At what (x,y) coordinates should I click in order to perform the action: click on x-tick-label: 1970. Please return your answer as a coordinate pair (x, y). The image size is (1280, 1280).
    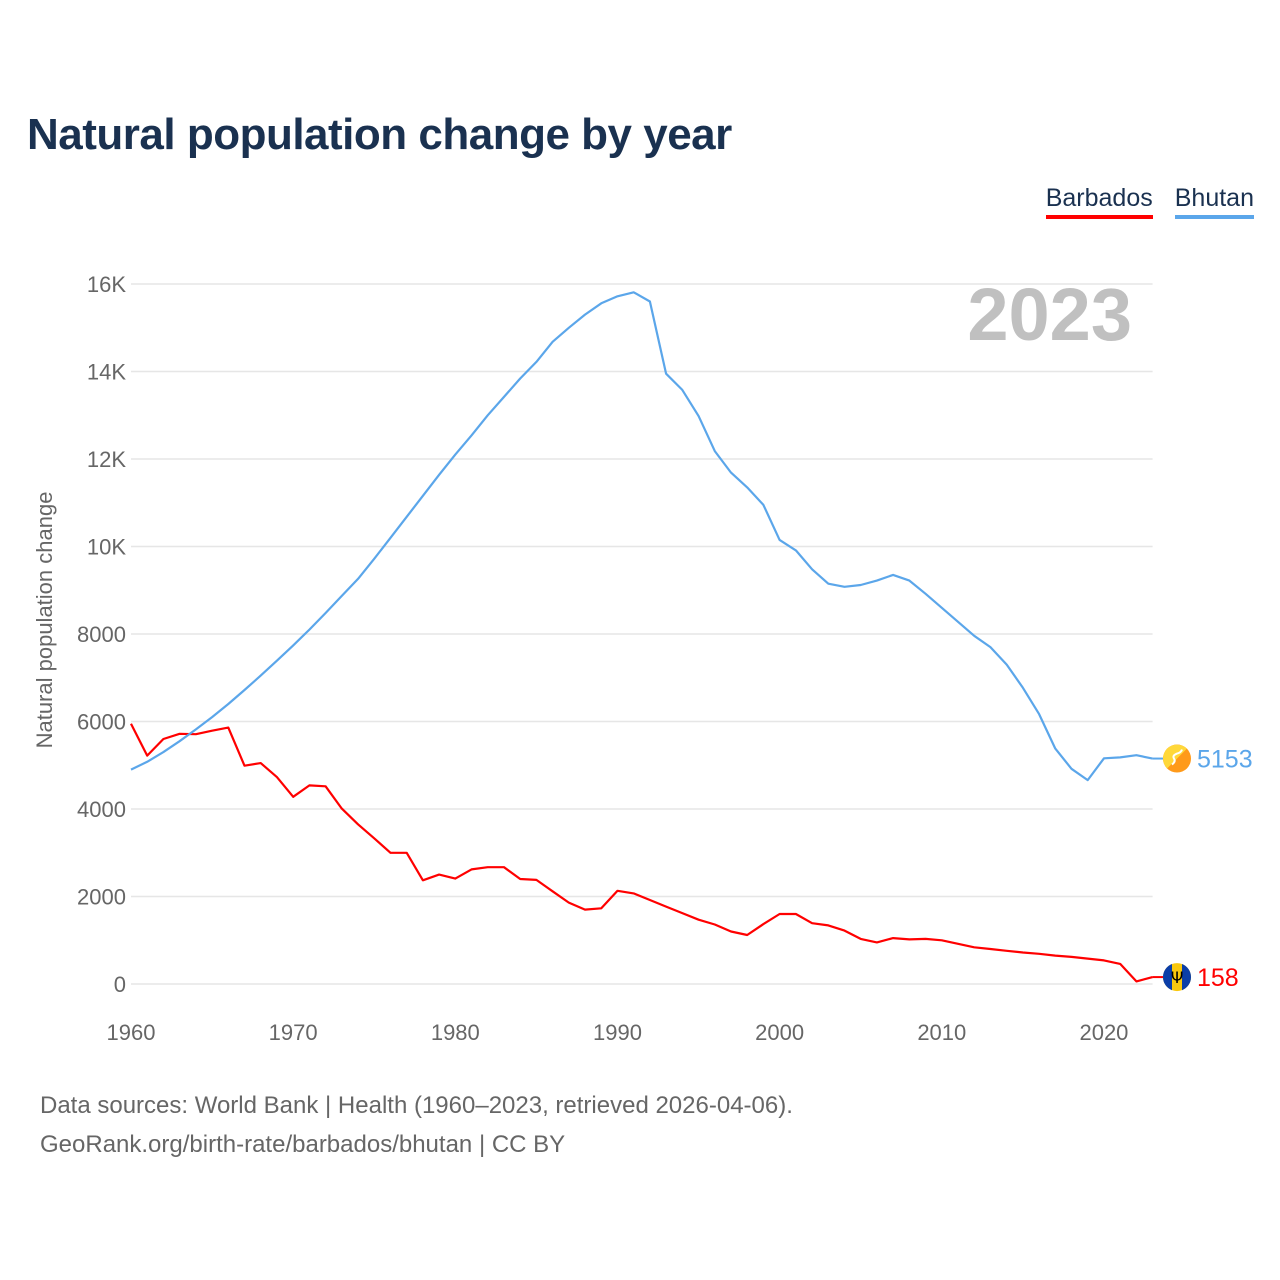
    Looking at the image, I should click on (293, 1032).